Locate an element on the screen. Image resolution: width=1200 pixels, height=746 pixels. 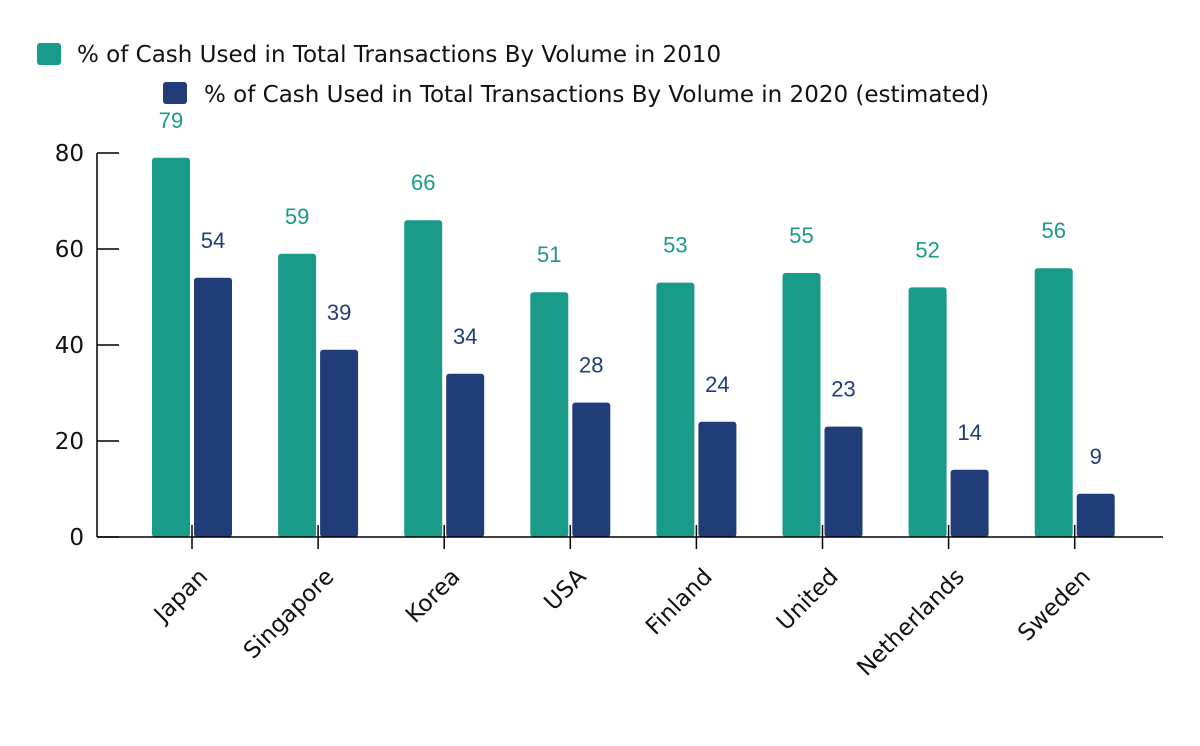
y-tick-label: 20 is located at coordinates (69, 442).